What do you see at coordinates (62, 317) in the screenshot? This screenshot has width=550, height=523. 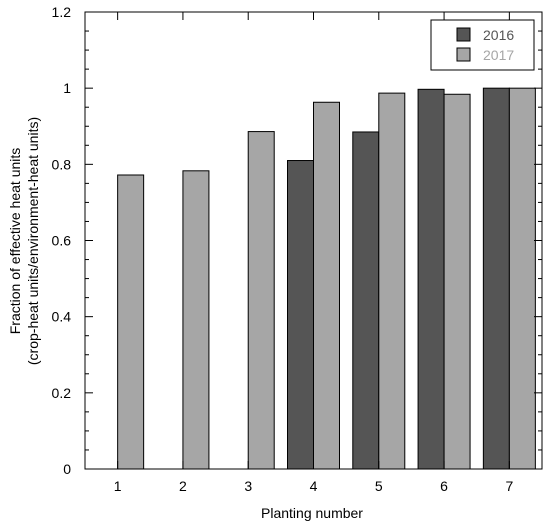 I see `y-tick-label: 0.4` at bounding box center [62, 317].